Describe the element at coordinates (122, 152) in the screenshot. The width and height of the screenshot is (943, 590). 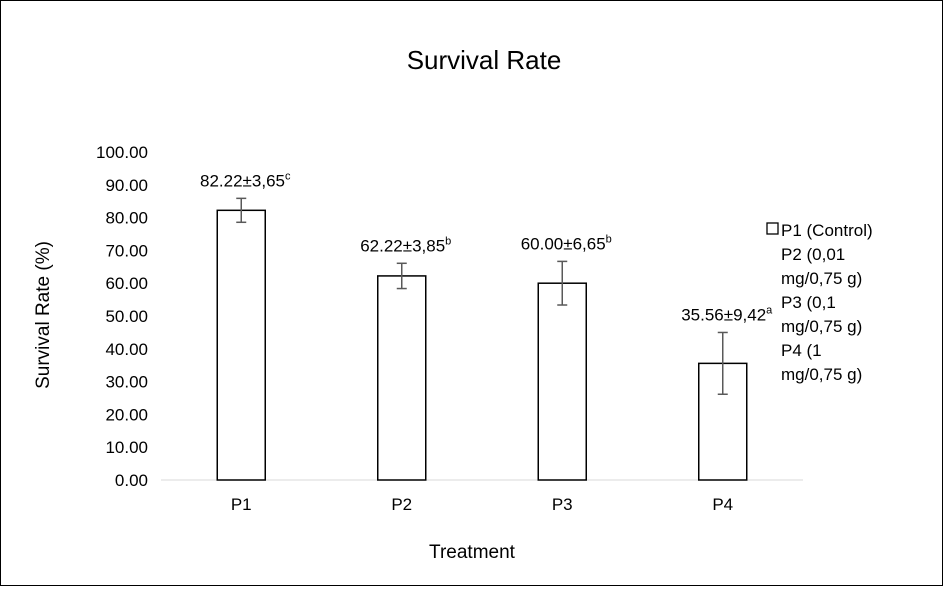
I see `y-tick-label: 100.00` at that location.